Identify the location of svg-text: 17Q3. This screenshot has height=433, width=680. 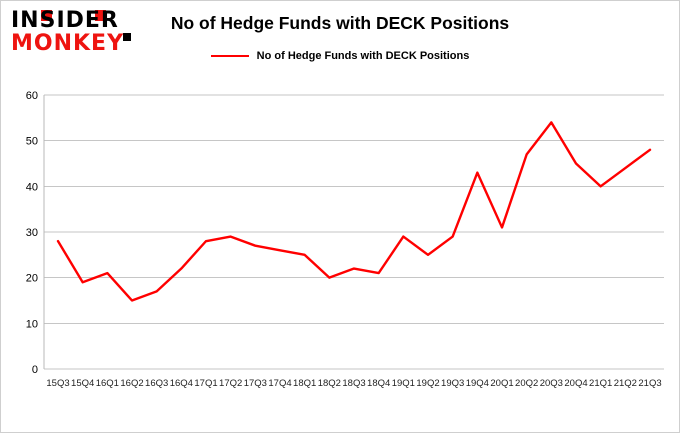
(255, 383).